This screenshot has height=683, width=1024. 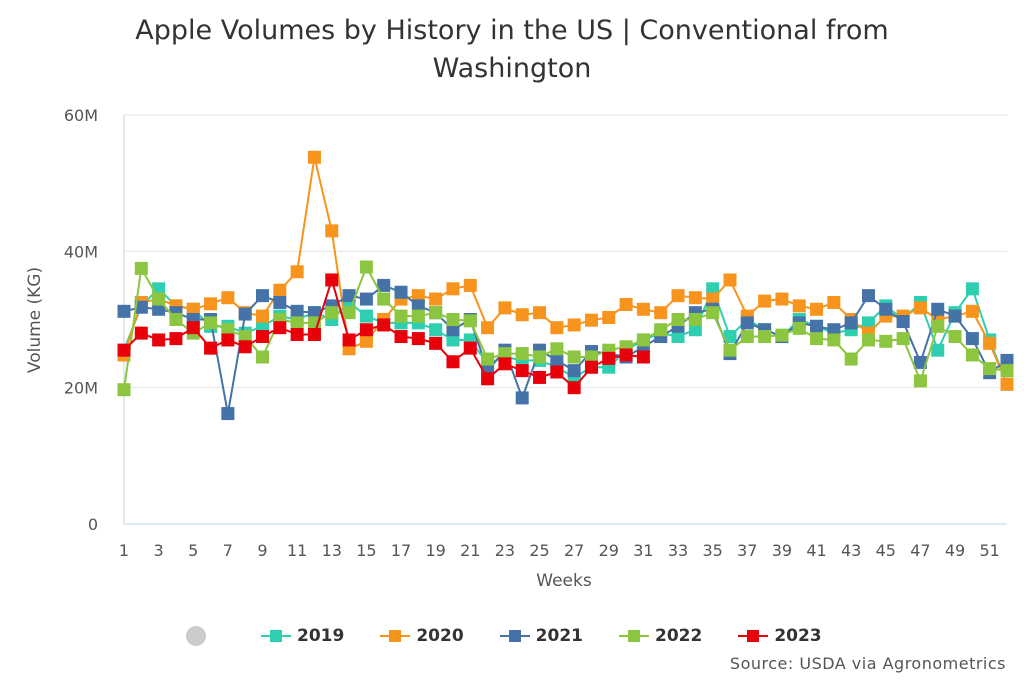 What do you see at coordinates (196, 636) in the screenshot?
I see `legend-toggle-button` at bounding box center [196, 636].